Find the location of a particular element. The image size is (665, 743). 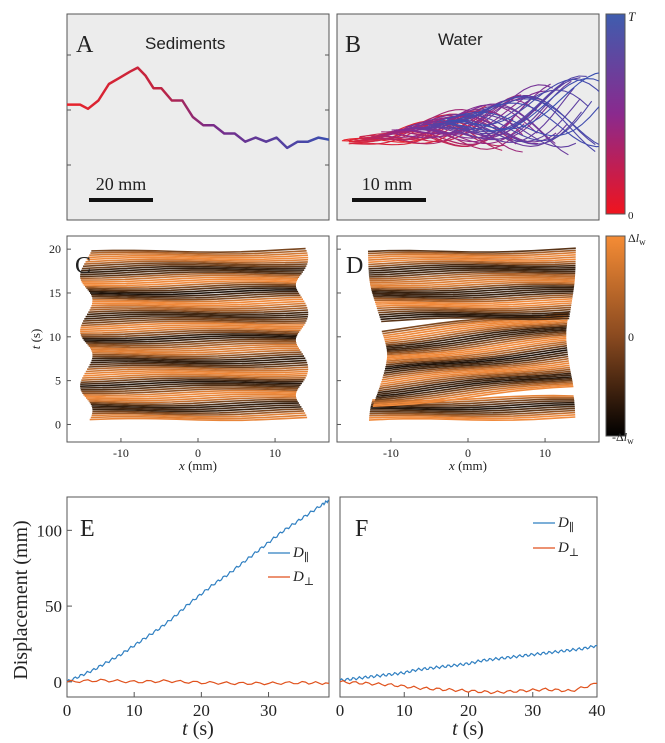

panel-f-legend-label-par: D∥ is located at coordinates (565, 524).